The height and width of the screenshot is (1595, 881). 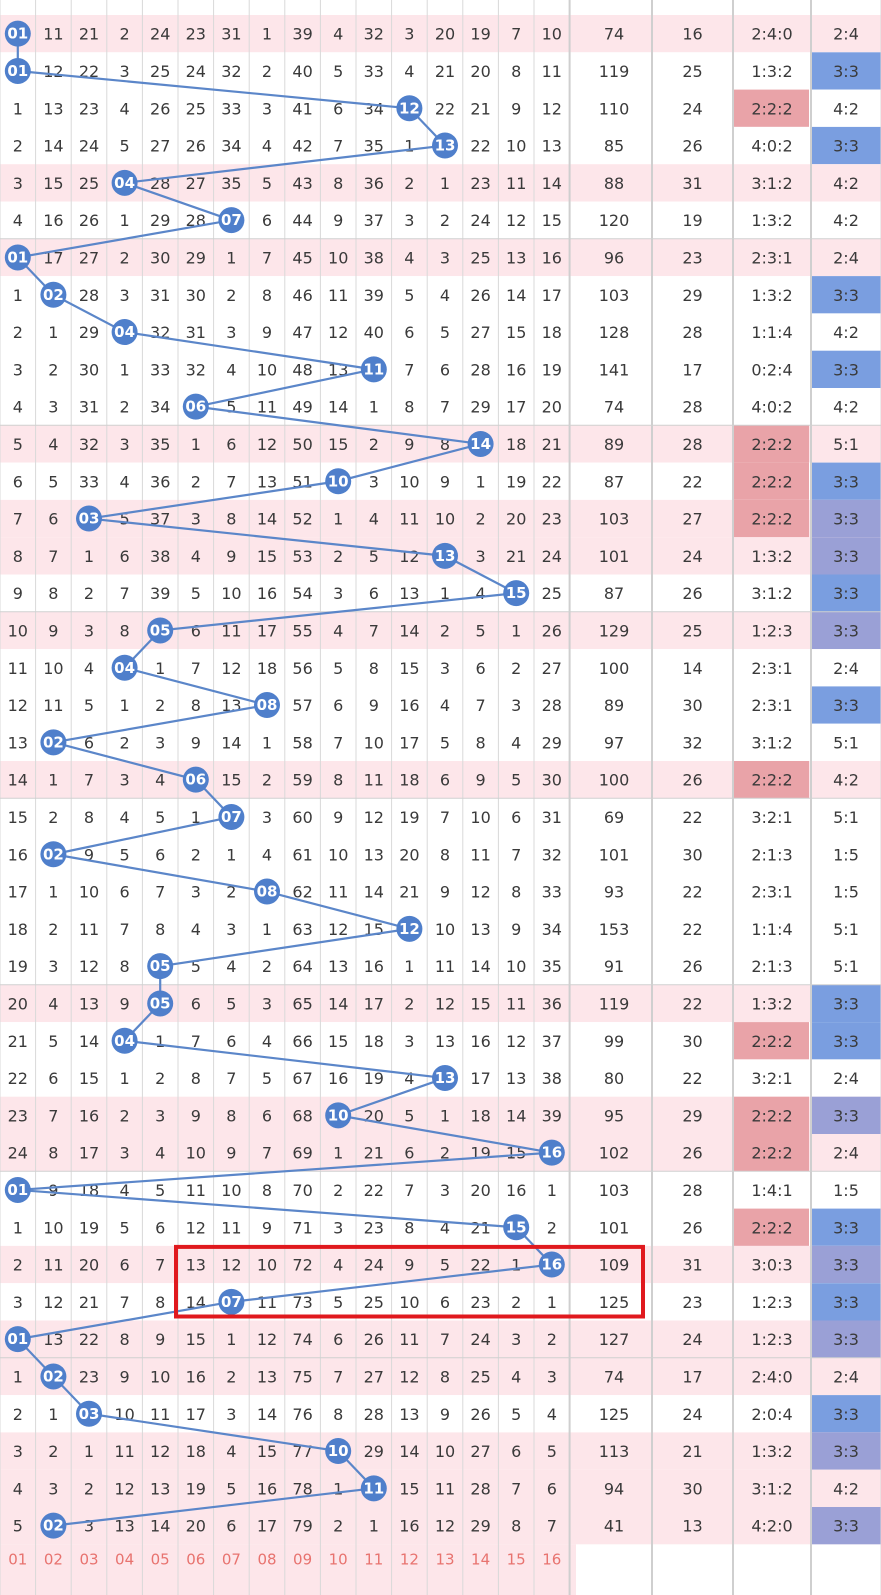 What do you see at coordinates (302, 854) in the screenshot?
I see `table-cell: 61` at bounding box center [302, 854].